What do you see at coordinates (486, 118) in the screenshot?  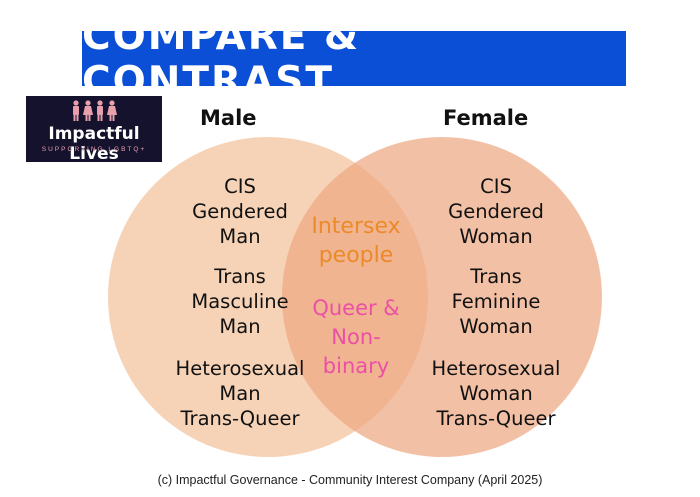 I see `female-header: Female` at bounding box center [486, 118].